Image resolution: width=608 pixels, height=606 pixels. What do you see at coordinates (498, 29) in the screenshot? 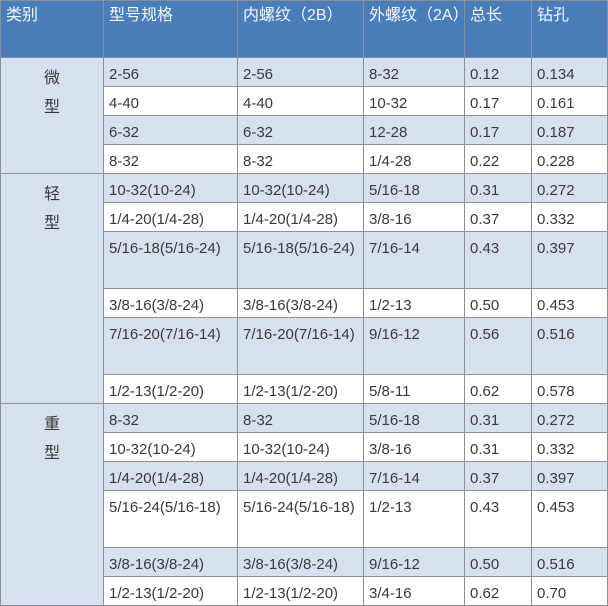
I see `header-length: 总长` at bounding box center [498, 29].